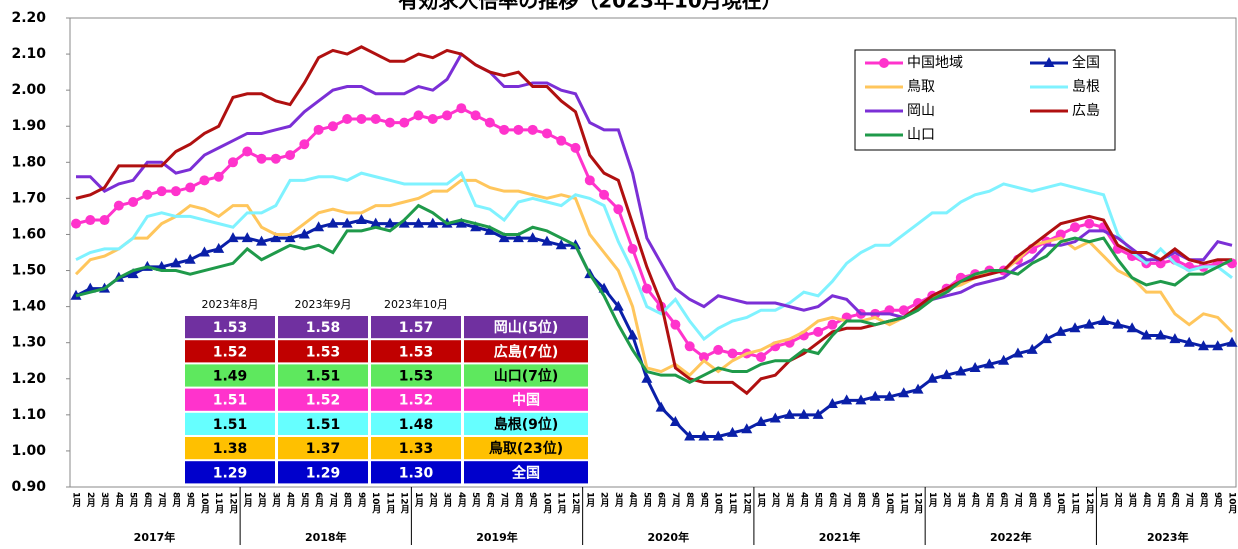 The width and height of the screenshot is (1238, 549). Describe the element at coordinates (28, 379) in the screenshot. I see `y-tick-label: 1.20` at that location.